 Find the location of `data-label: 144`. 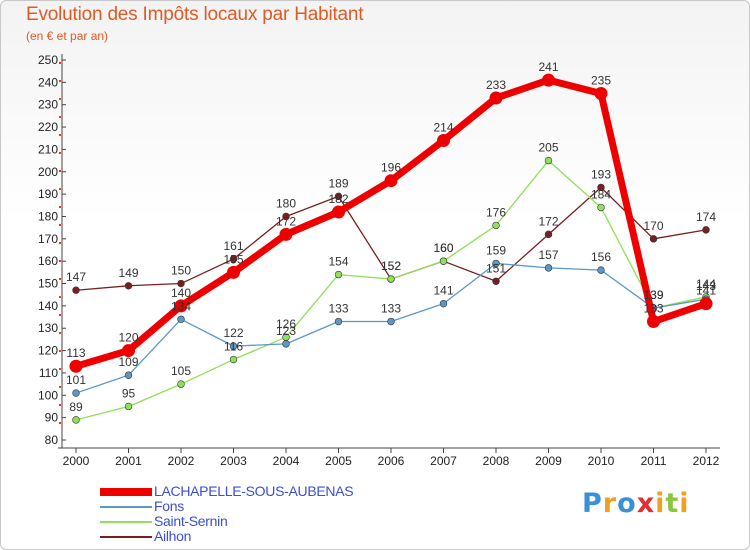

data-label: 144 is located at coordinates (706, 284).